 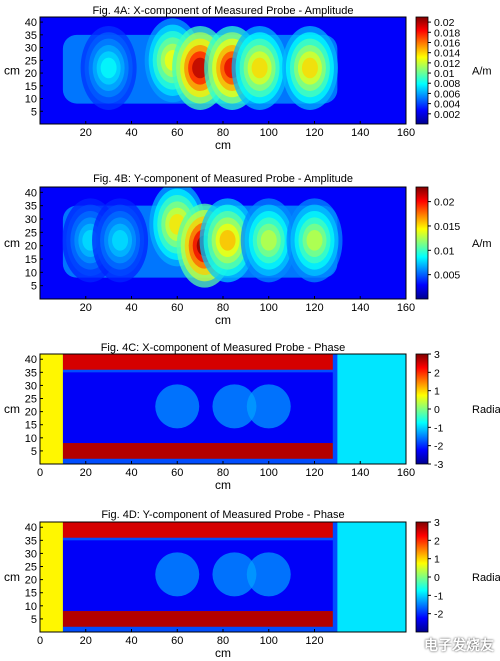 What do you see at coordinates (447, 64) in the screenshot?
I see `colorbar-tick-label: 0.012` at bounding box center [447, 64].